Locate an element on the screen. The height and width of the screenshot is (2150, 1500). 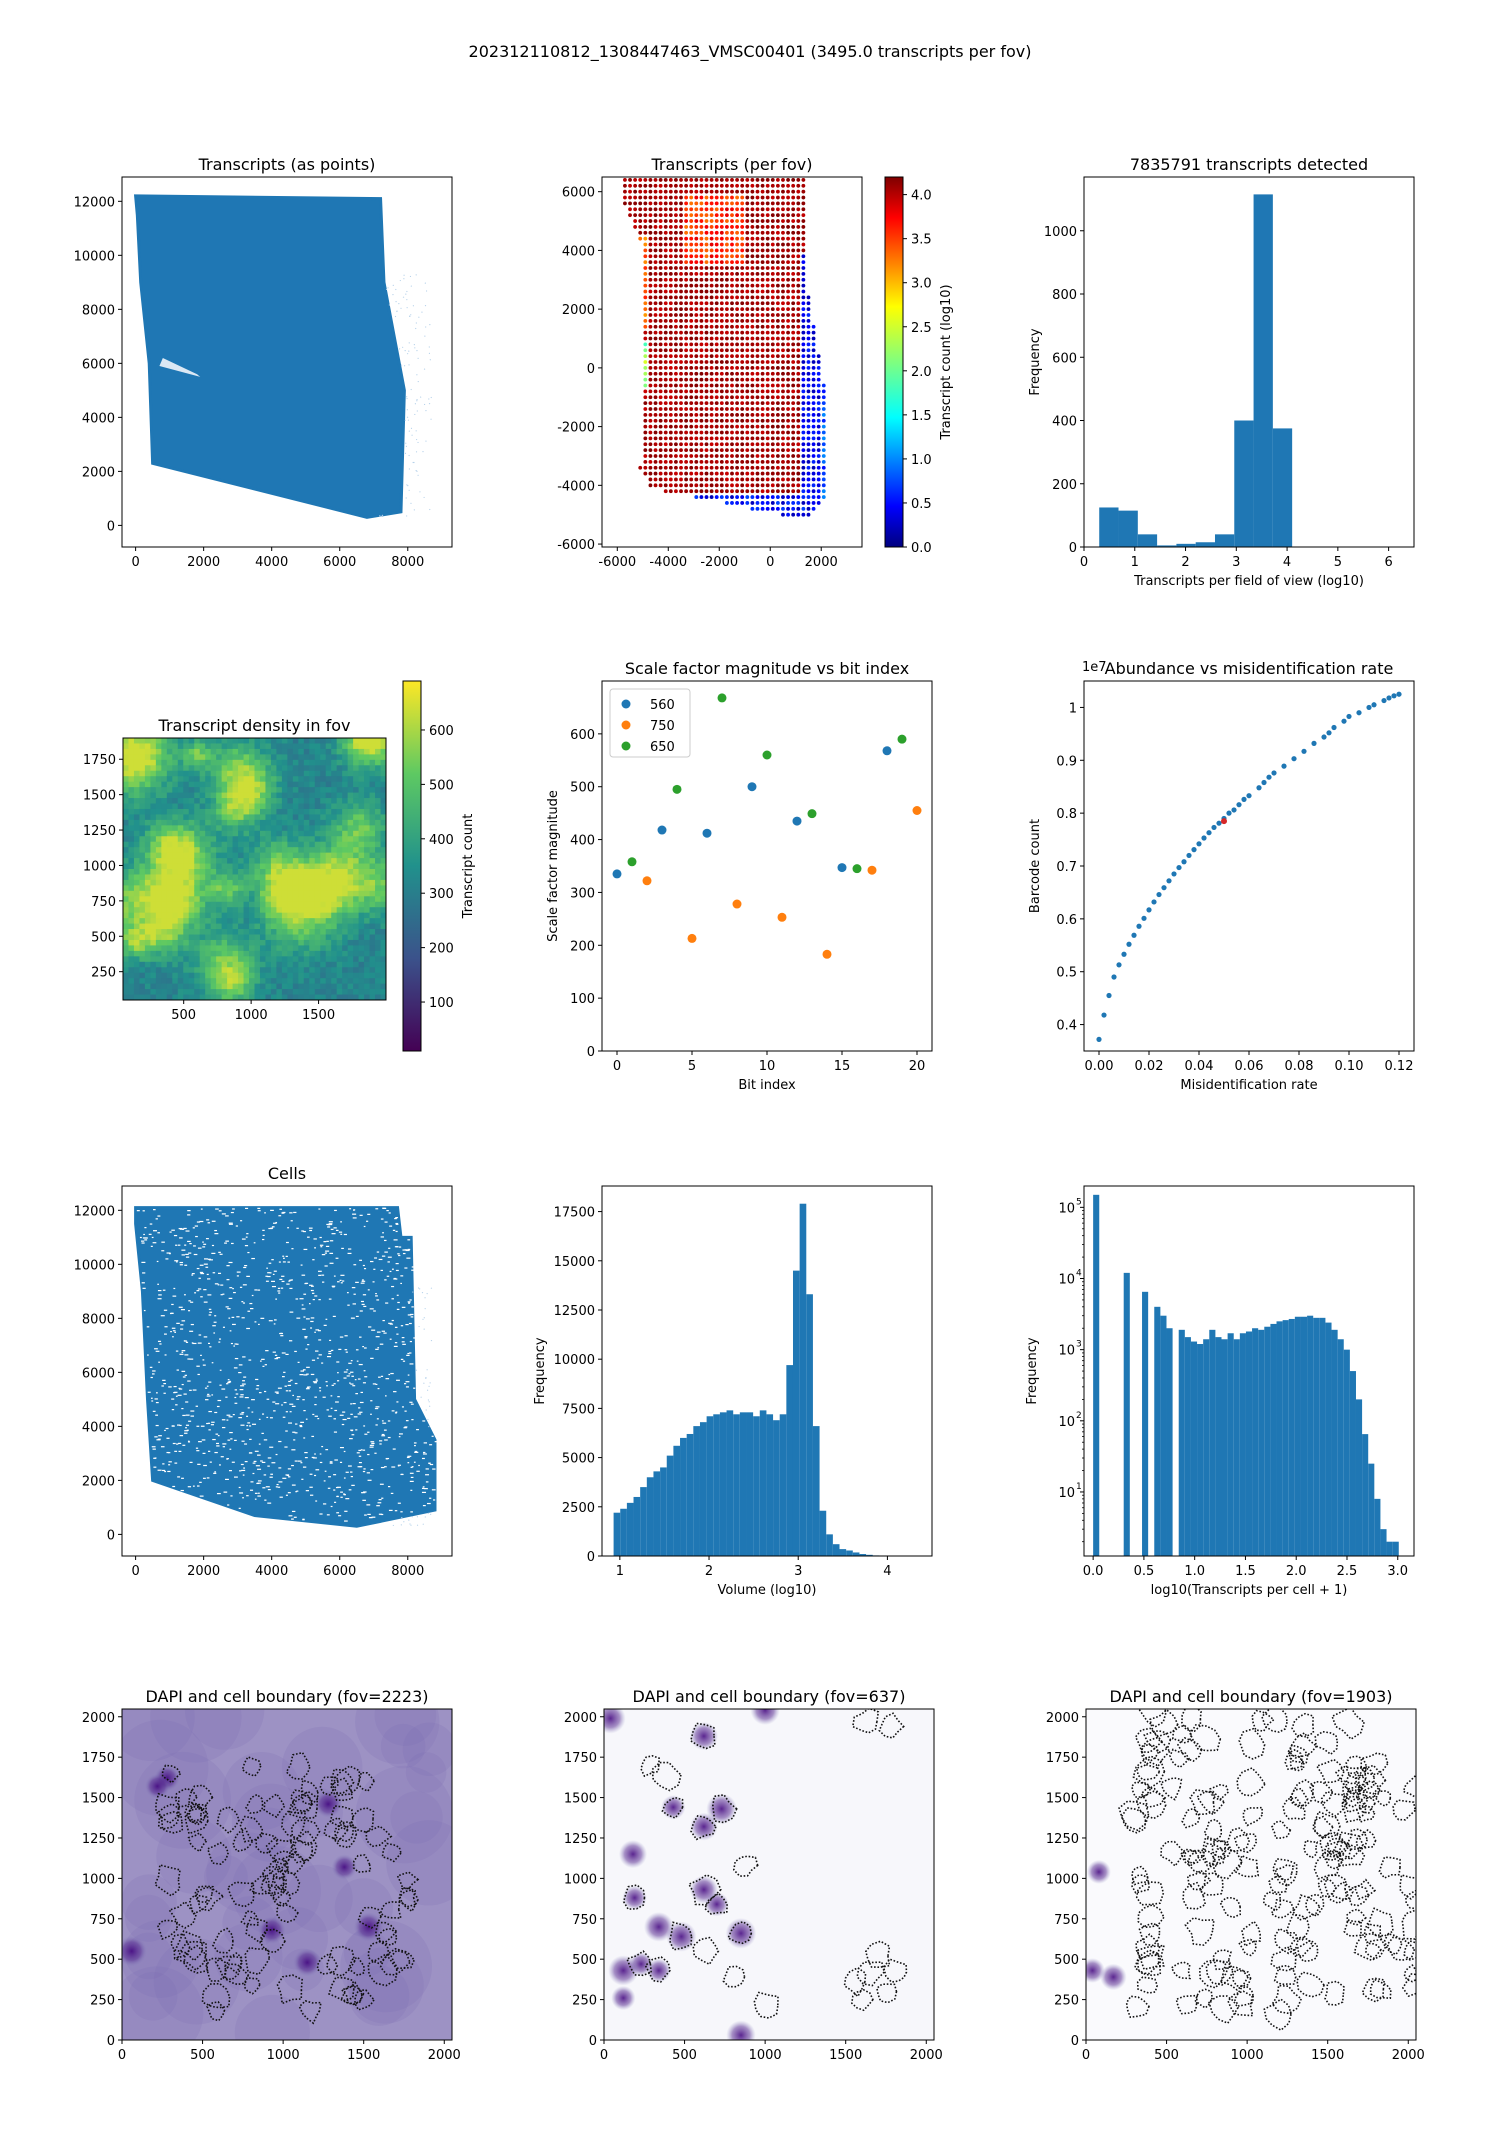
subplot-title: Transcript density in fov is located at coordinates (254, 725).